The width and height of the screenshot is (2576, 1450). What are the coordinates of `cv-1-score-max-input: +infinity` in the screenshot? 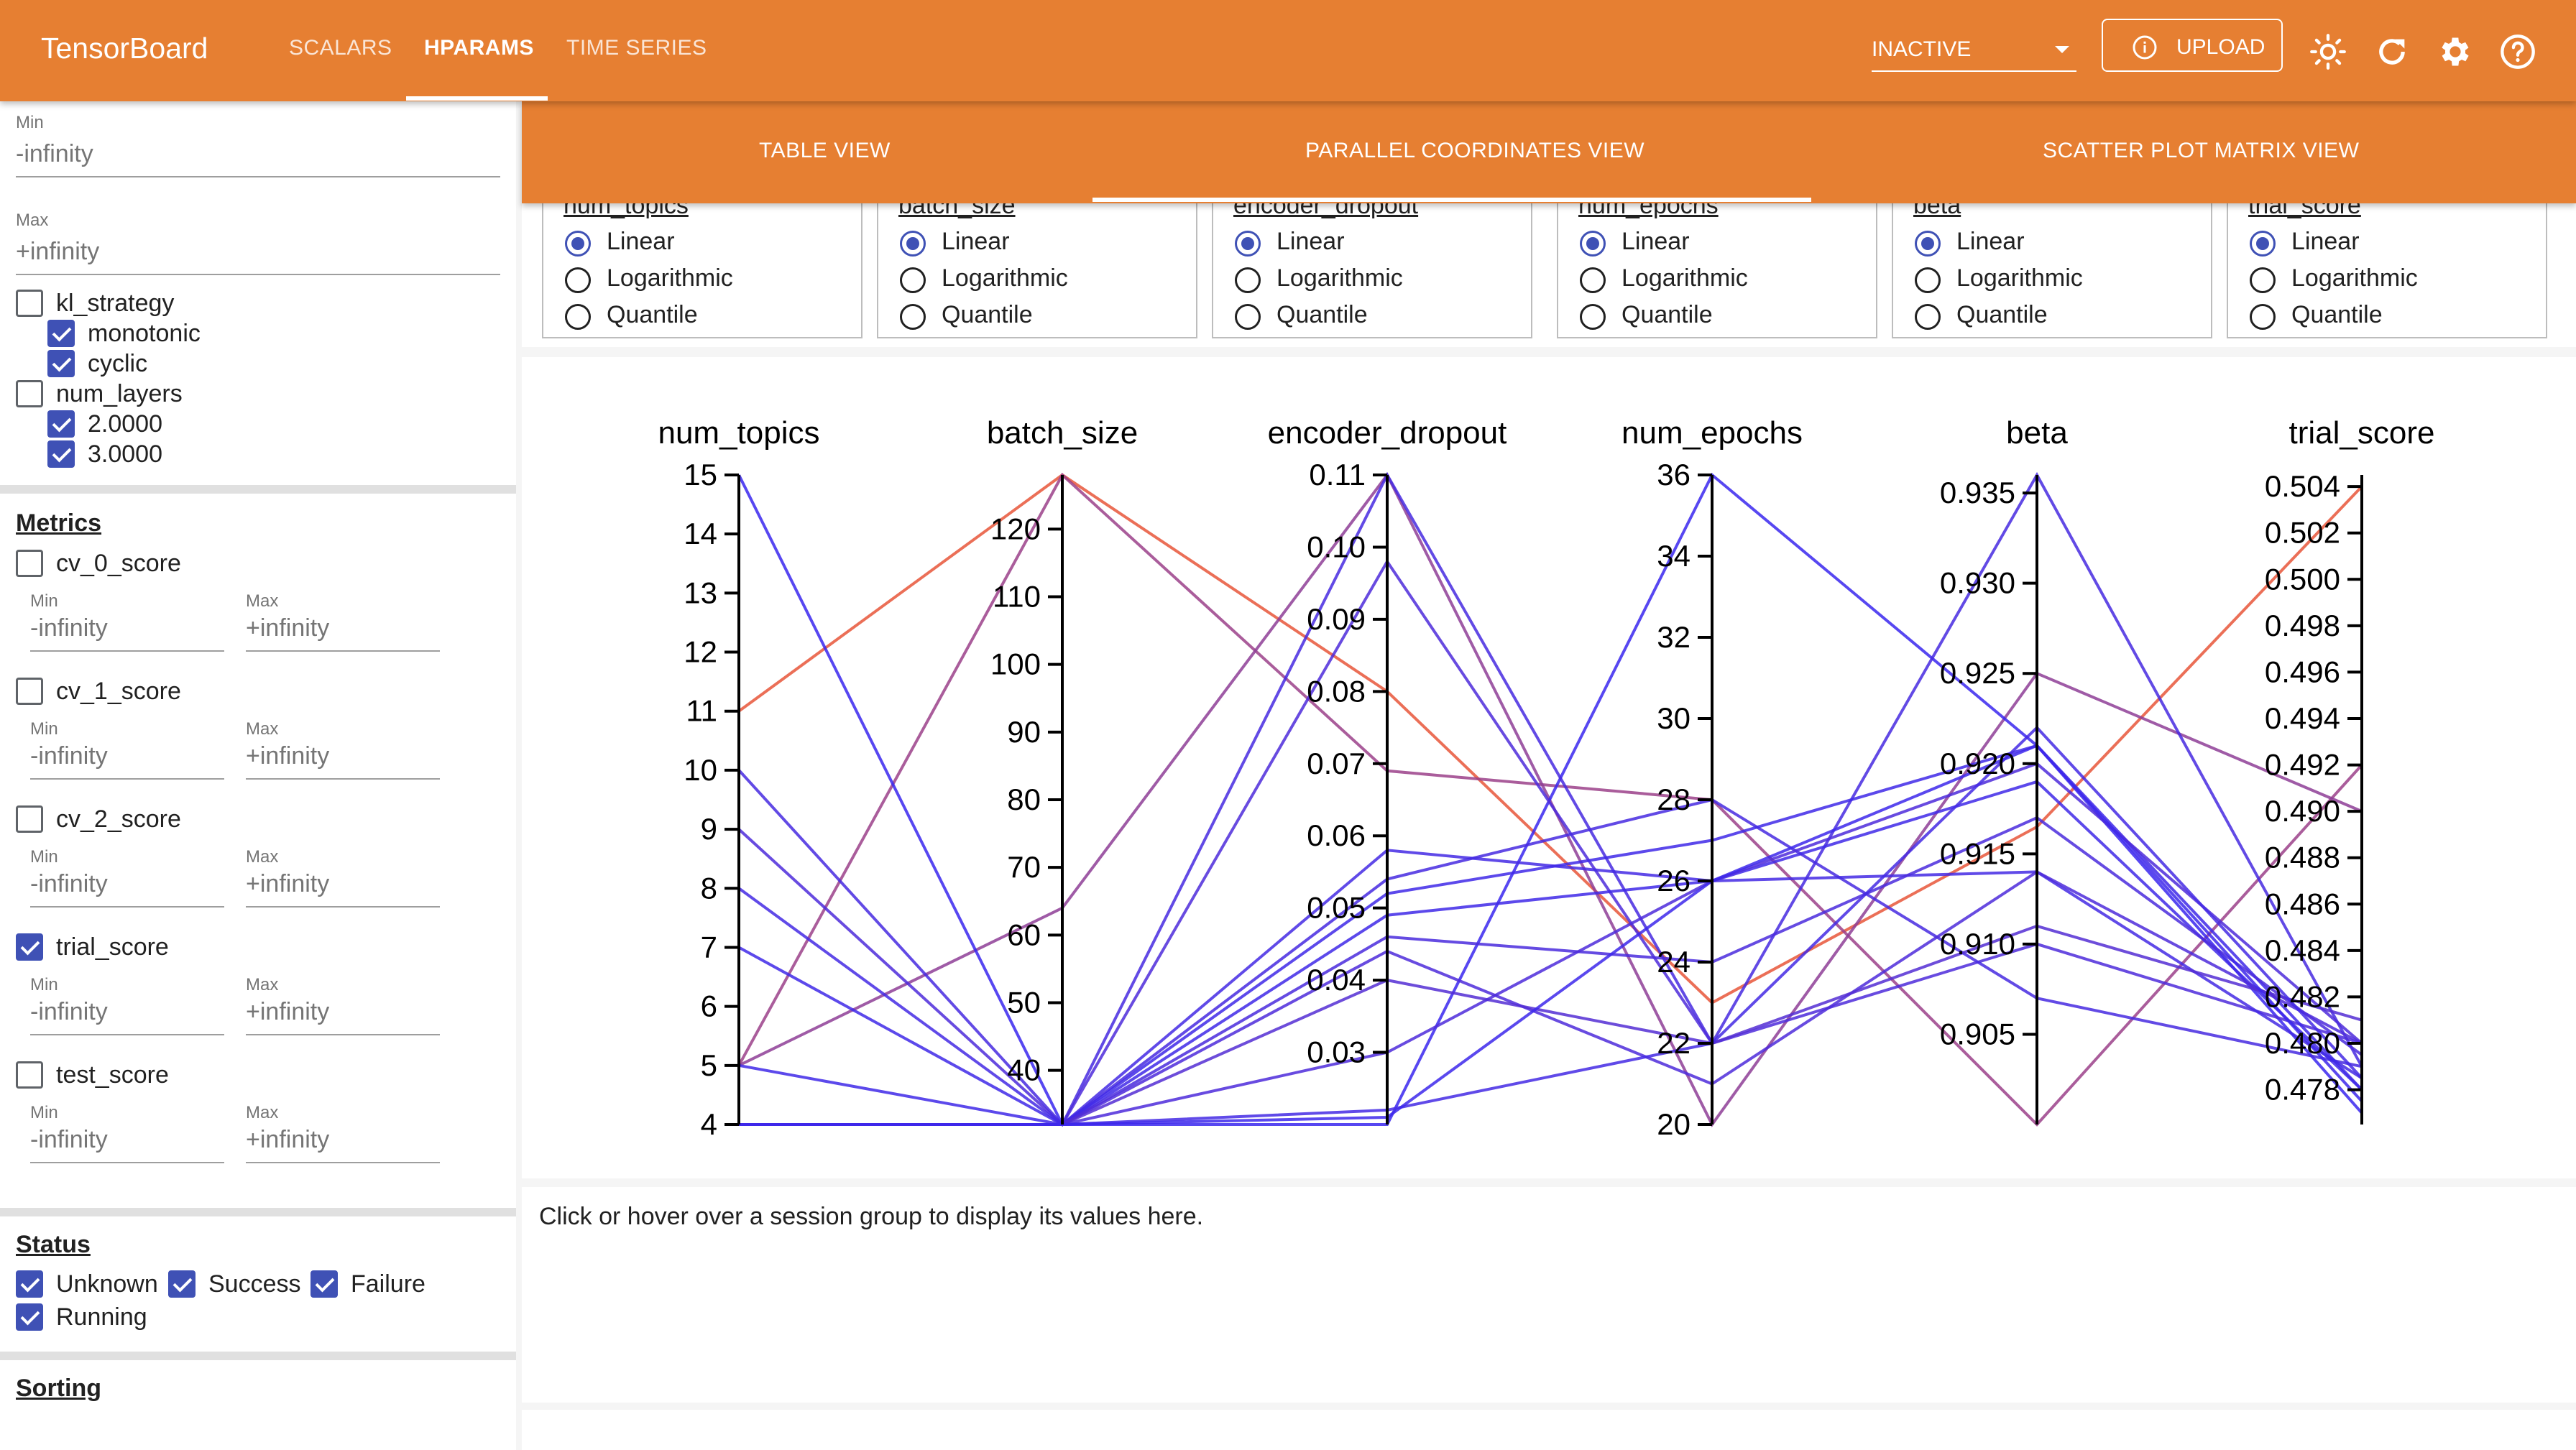 It's located at (288, 756).